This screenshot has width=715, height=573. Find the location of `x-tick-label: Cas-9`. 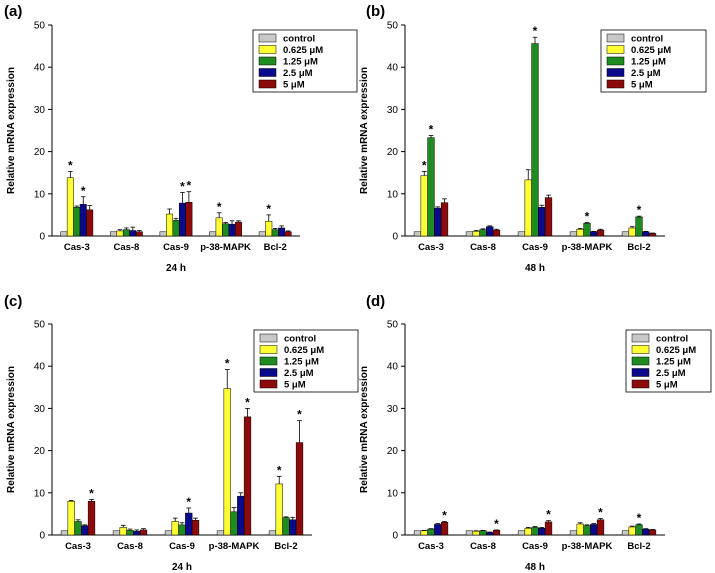

x-tick-label: Cas-9 is located at coordinates (176, 247).